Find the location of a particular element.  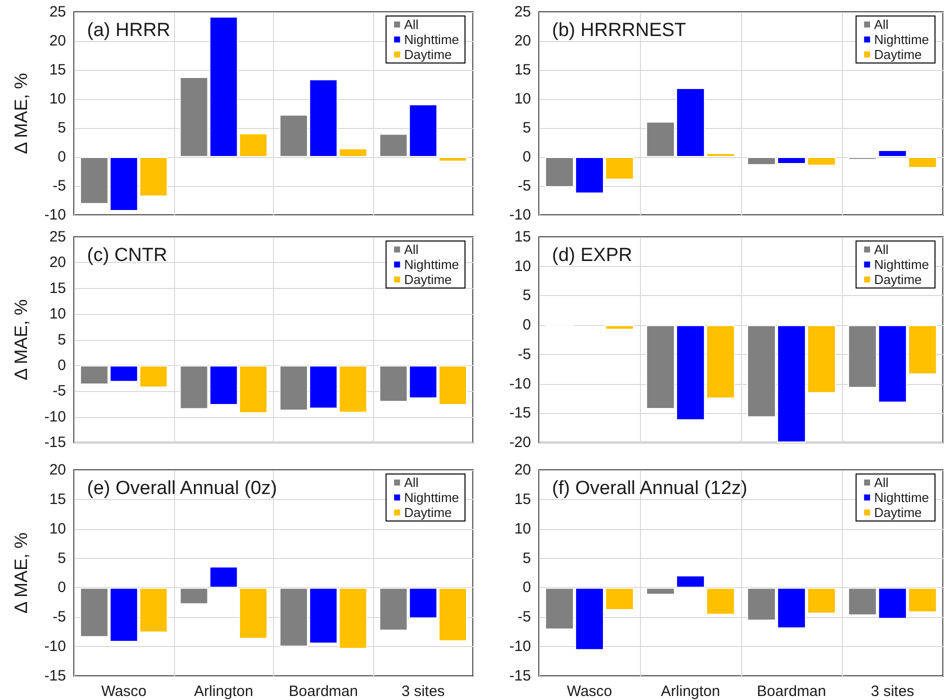

chart-title: (b) HRRRNEST is located at coordinates (619, 30).